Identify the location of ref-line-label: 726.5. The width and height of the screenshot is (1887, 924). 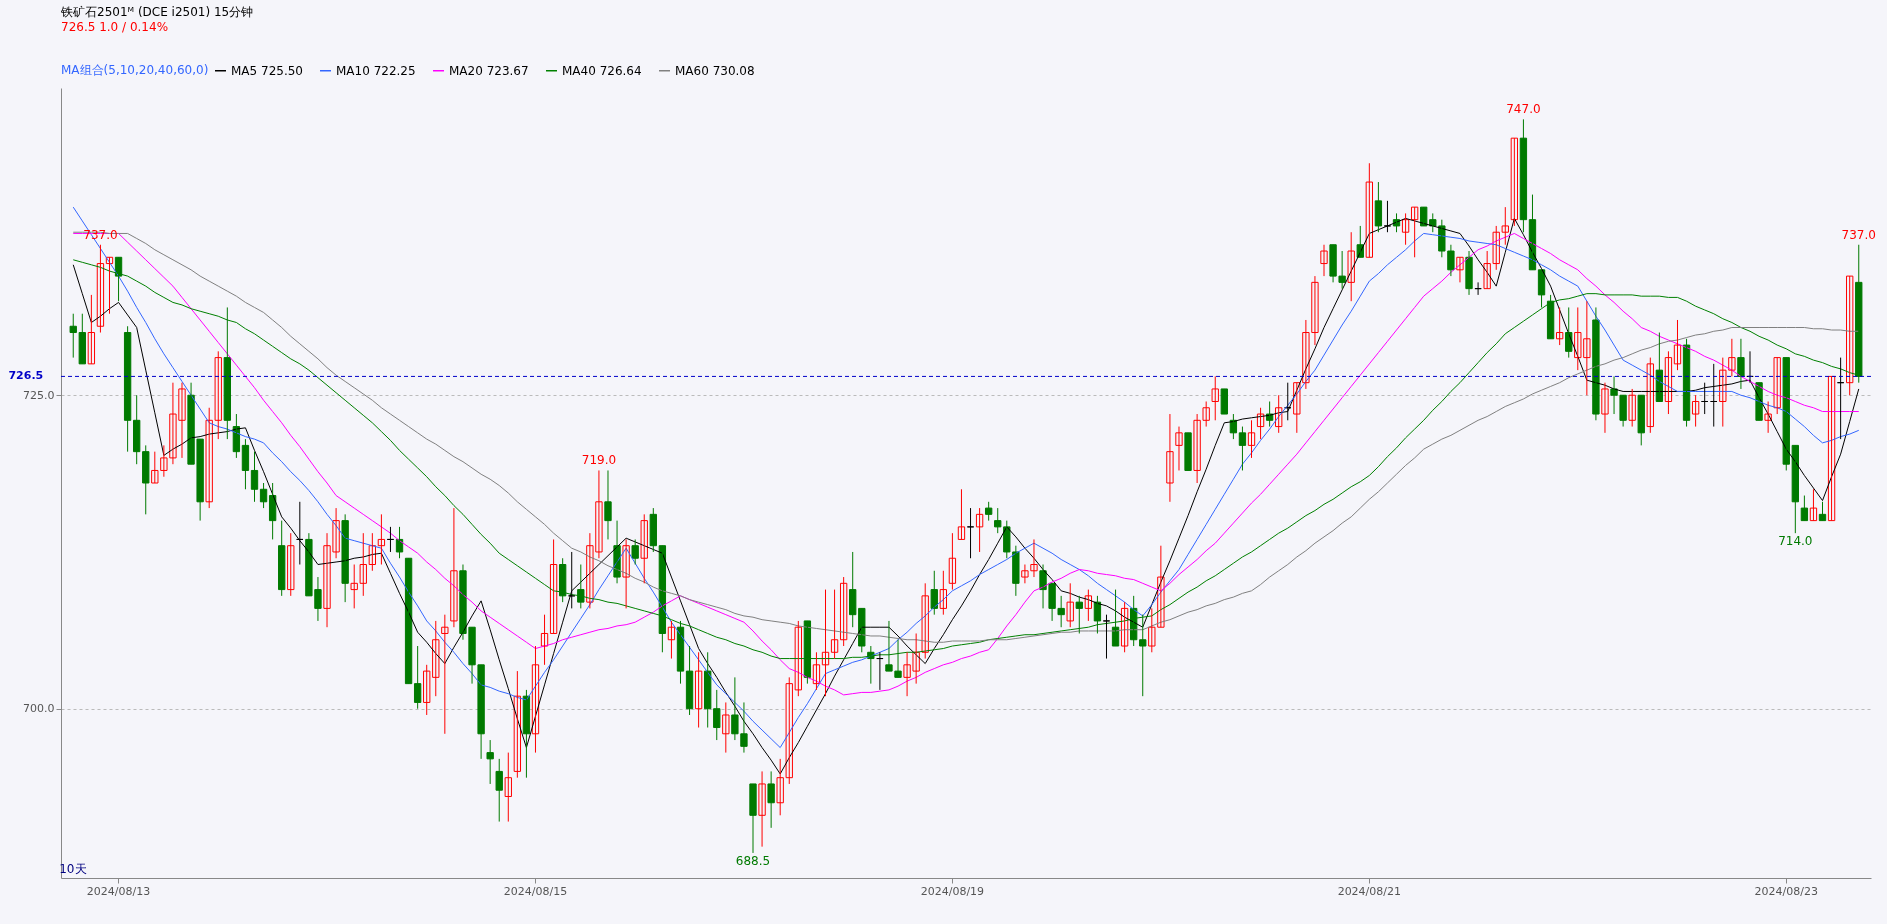
(26, 376).